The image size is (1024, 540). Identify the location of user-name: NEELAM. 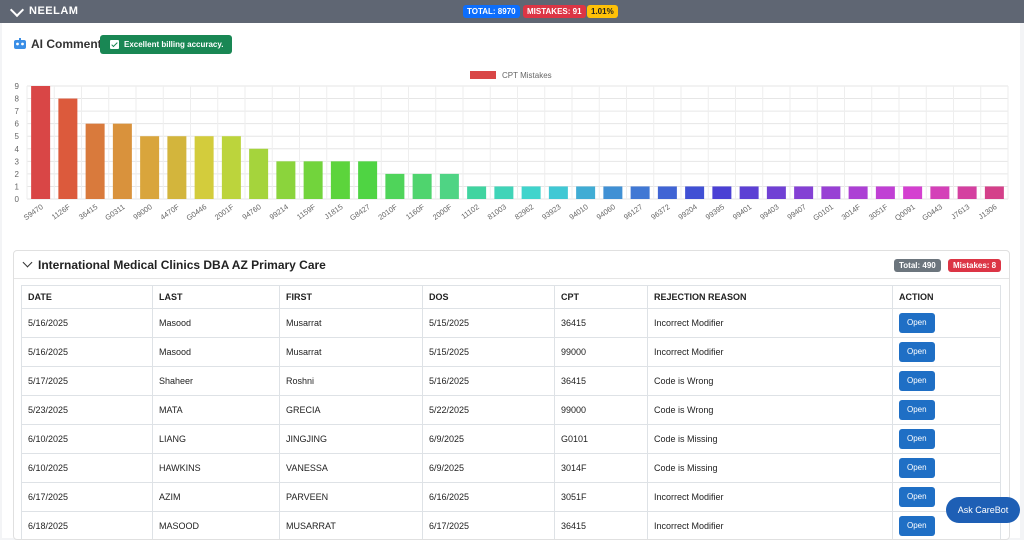
(53, 11).